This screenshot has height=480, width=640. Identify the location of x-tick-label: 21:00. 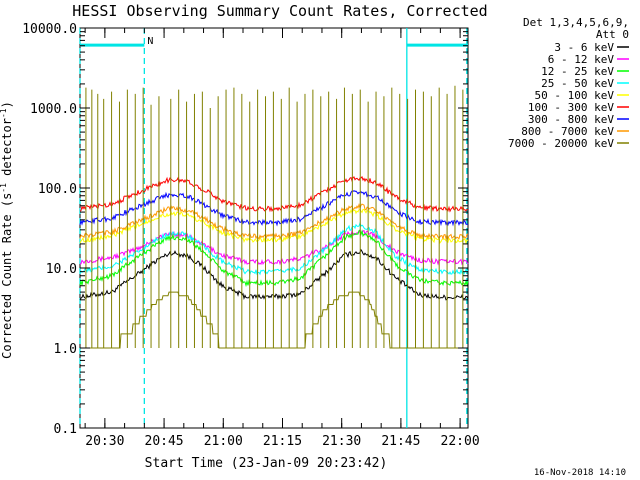
(223, 441).